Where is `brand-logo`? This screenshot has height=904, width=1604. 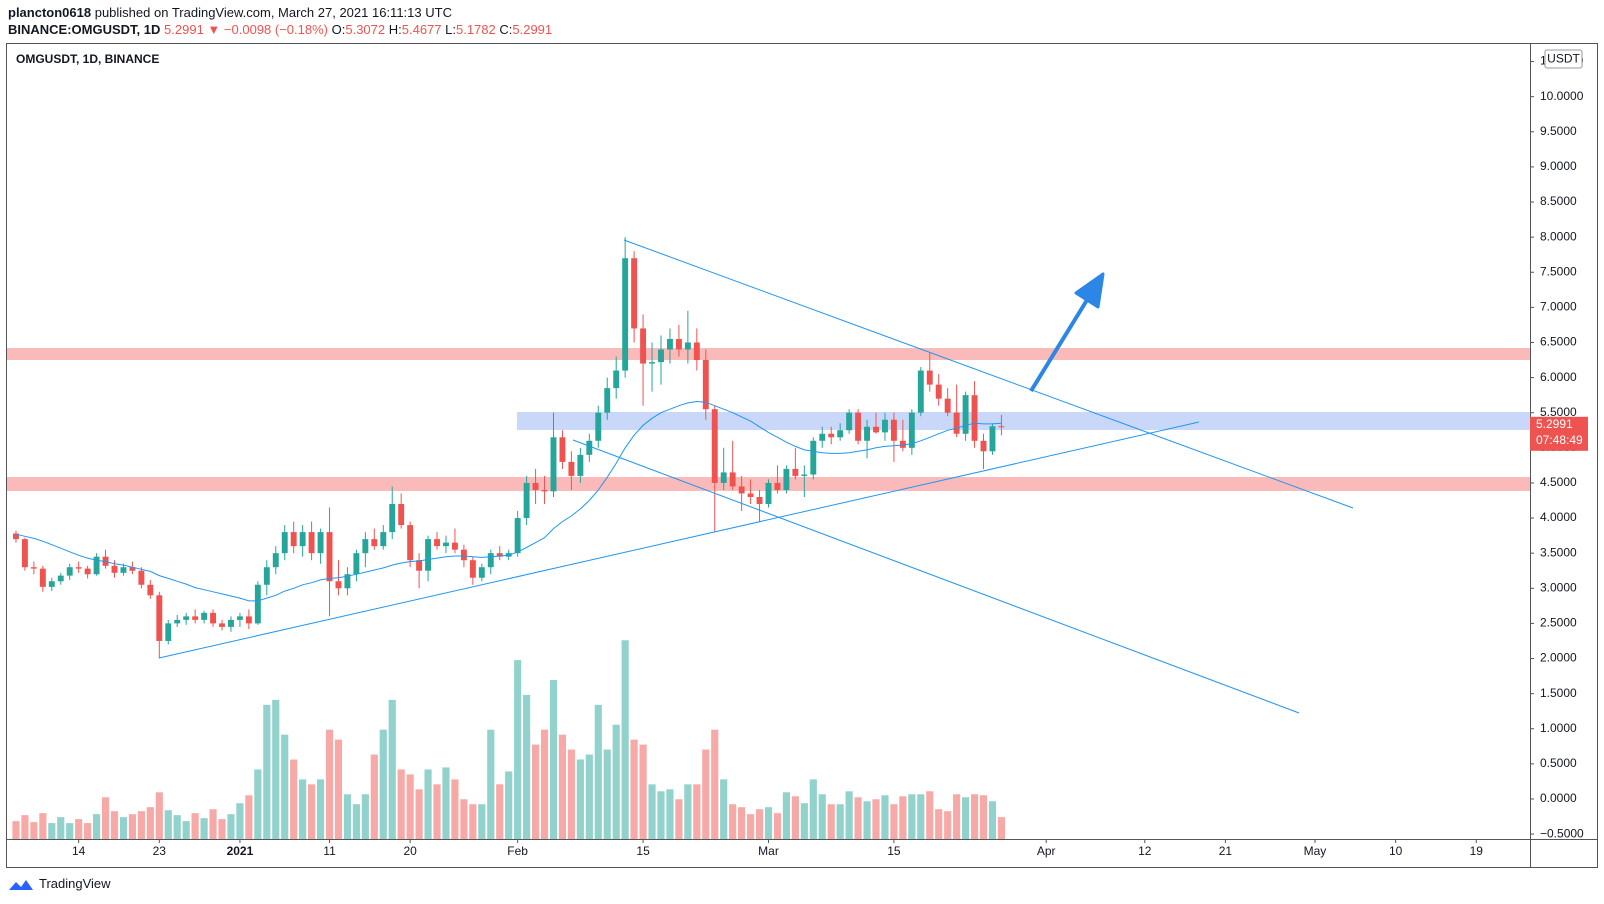 brand-logo is located at coordinates (21, 884).